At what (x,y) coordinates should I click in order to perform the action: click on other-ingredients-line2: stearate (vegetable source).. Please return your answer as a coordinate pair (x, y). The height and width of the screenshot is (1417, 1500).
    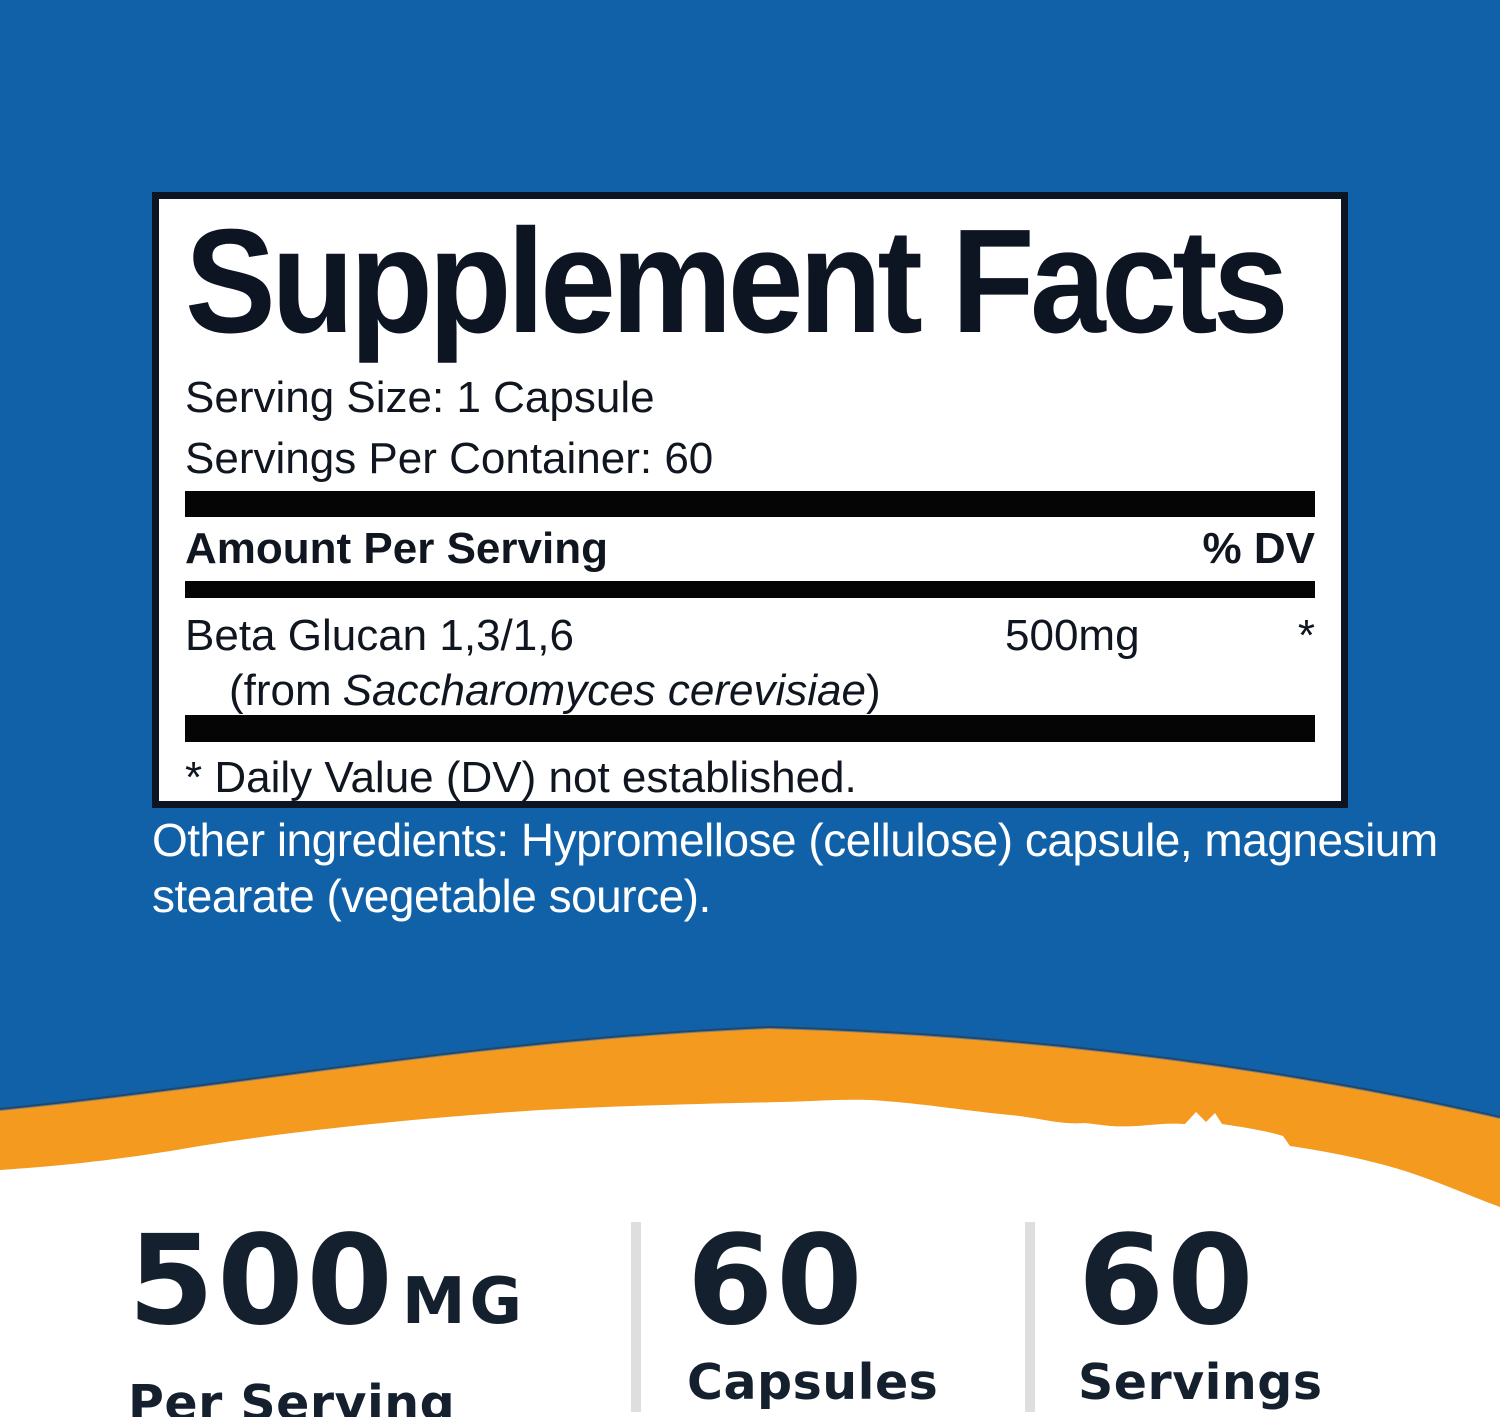
    Looking at the image, I should click on (431, 896).